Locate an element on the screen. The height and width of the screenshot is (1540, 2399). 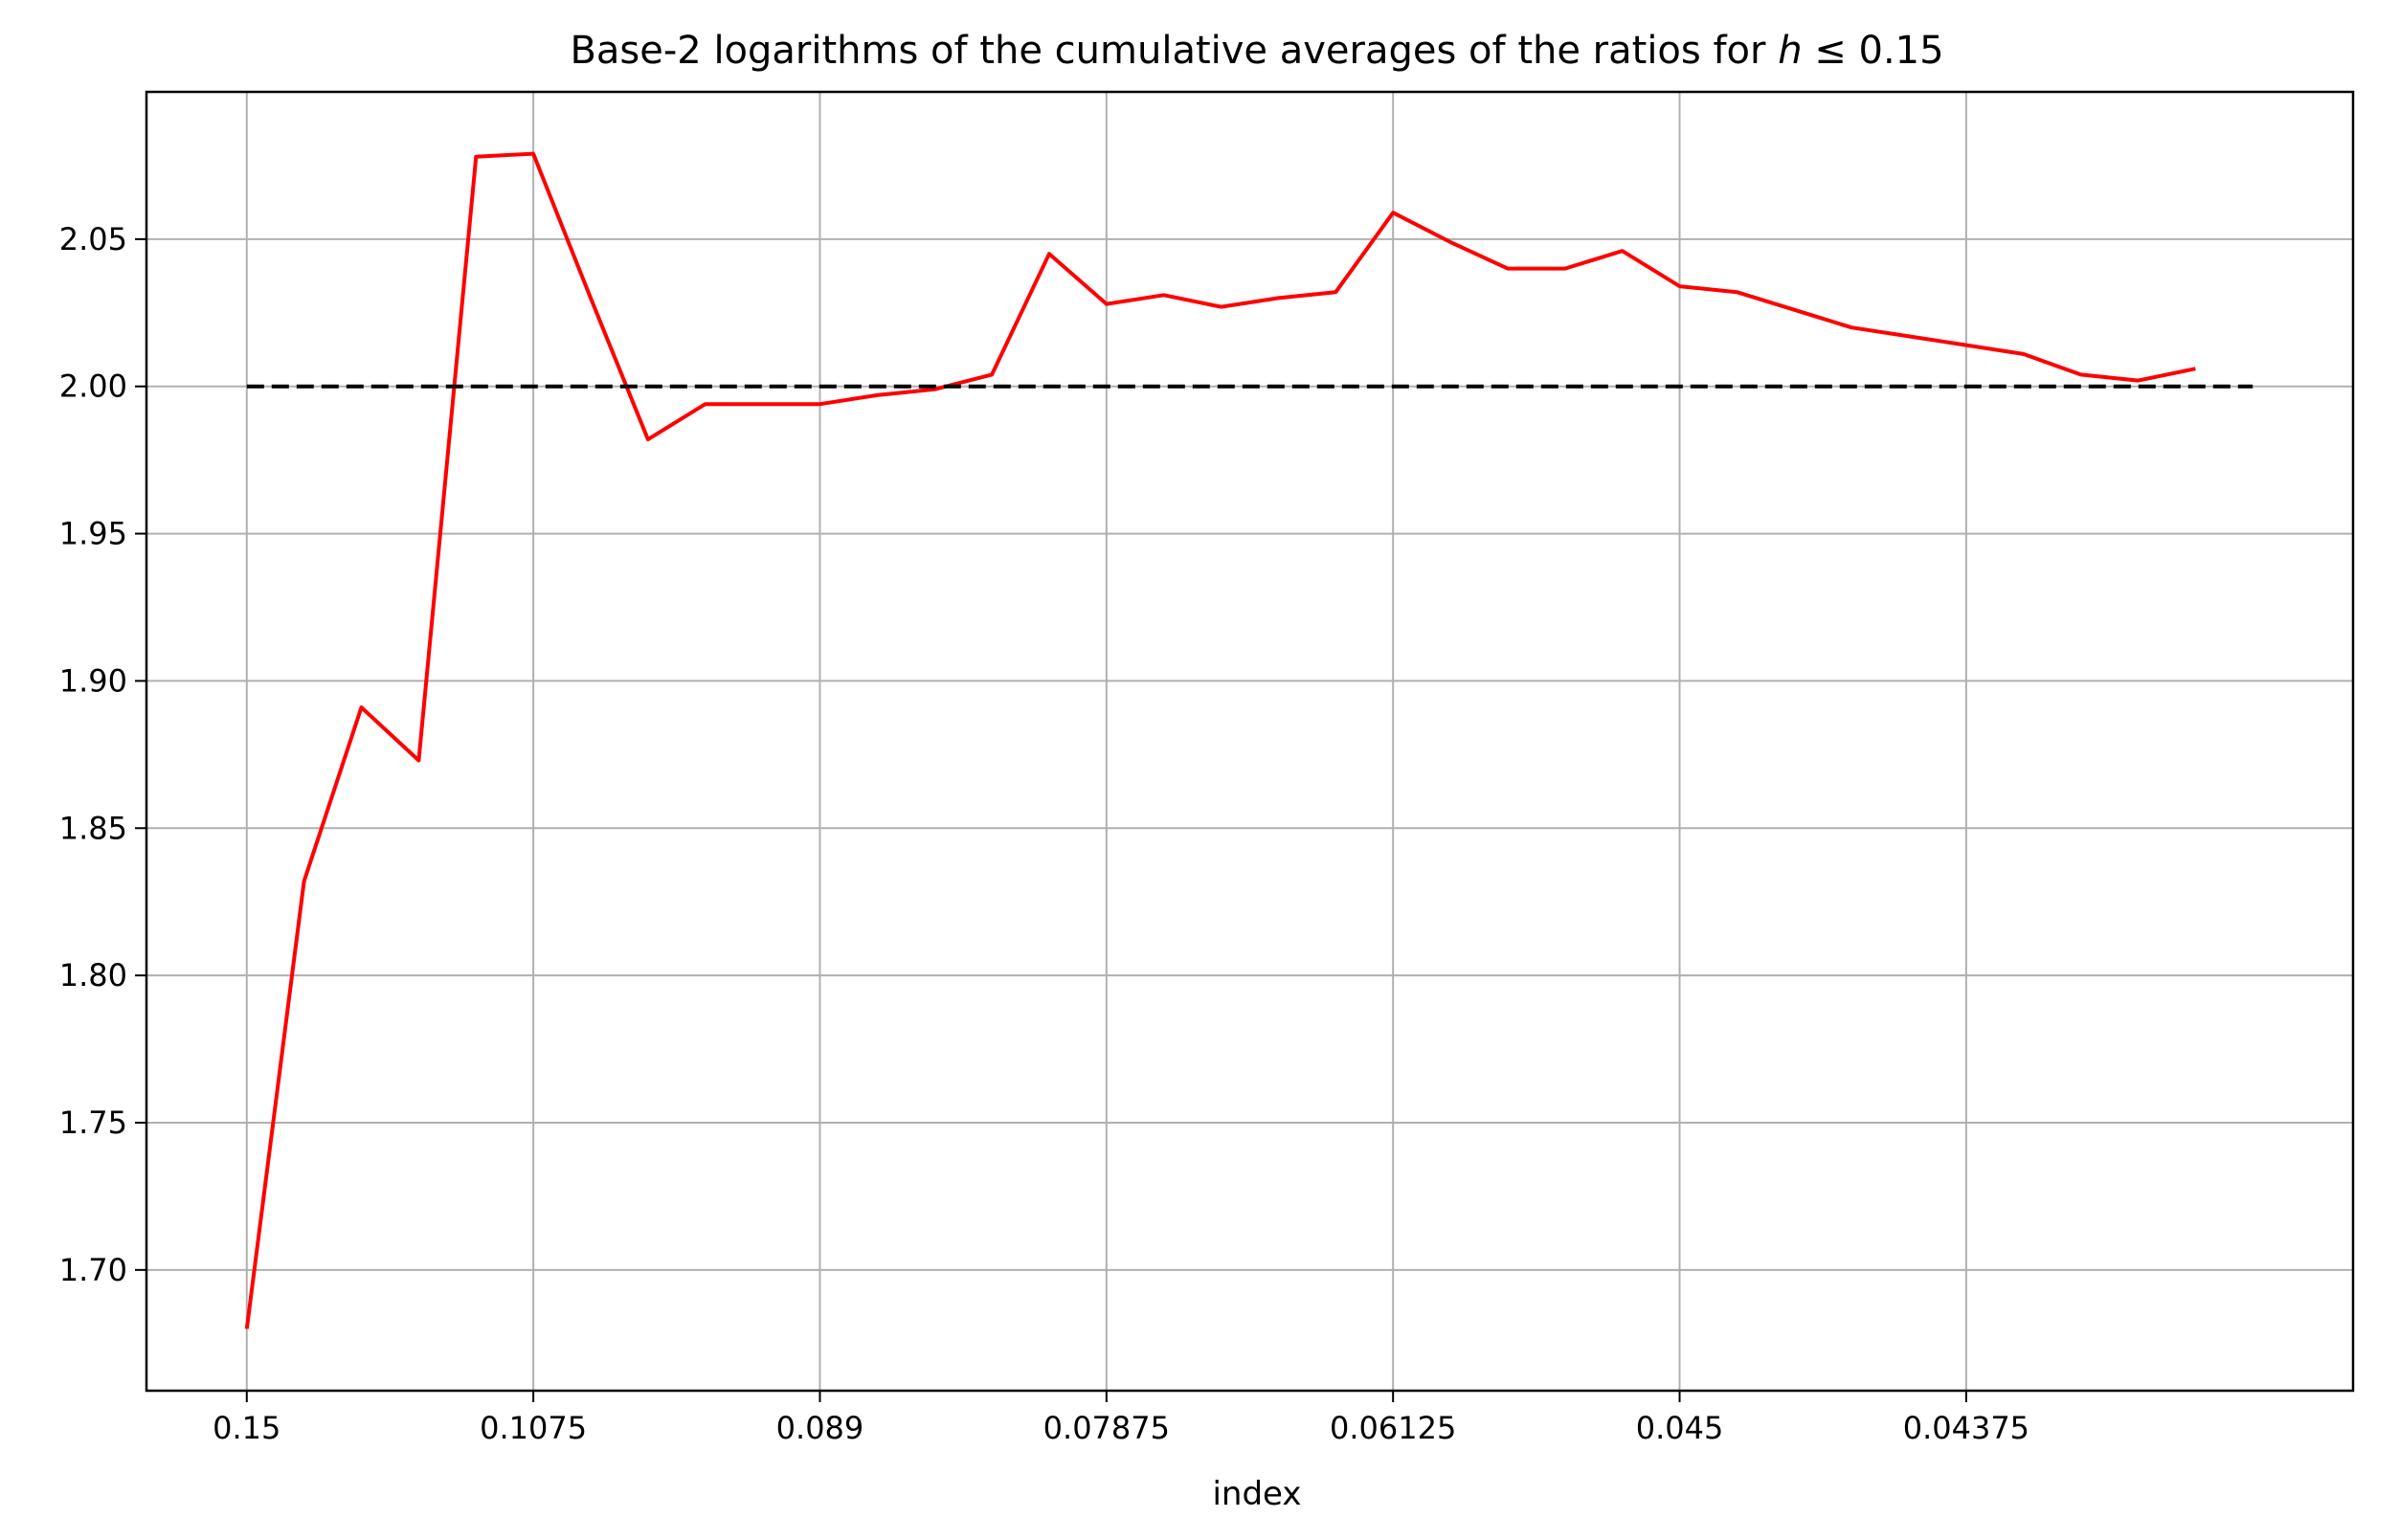
y-tick-label: 1.85 is located at coordinates (93, 828).